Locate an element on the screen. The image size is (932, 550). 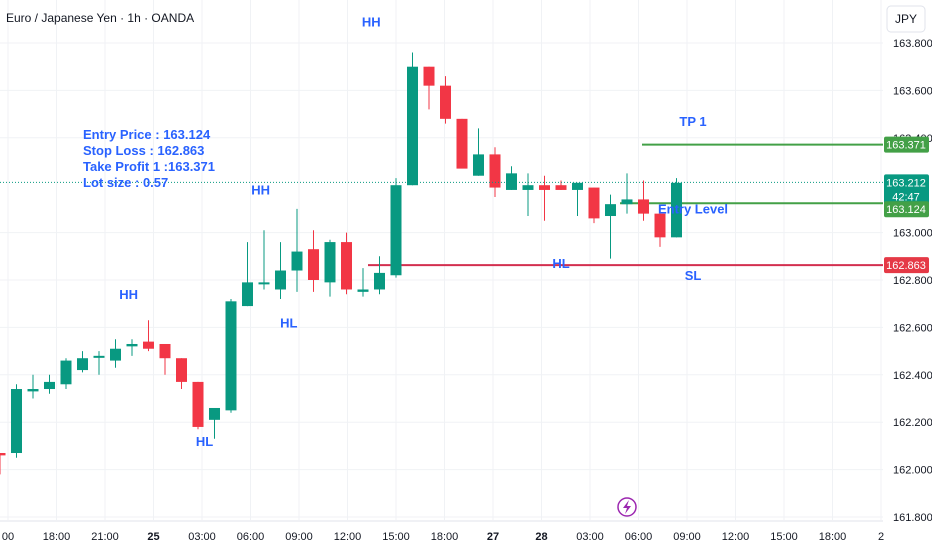
price-badge-label: 42:47 is located at coordinates (906, 197).